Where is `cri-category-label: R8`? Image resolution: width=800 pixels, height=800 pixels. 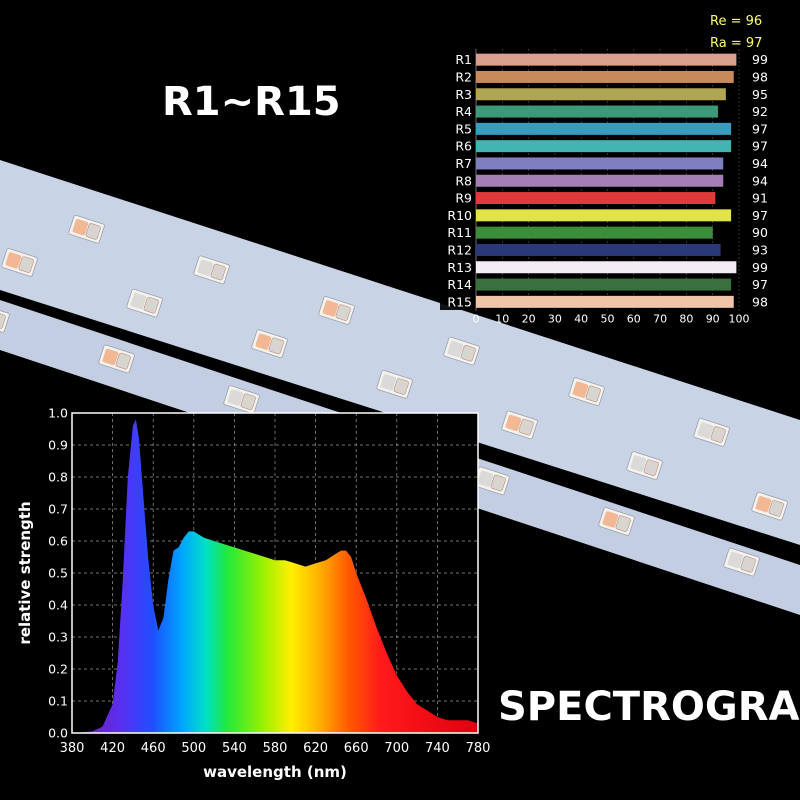 cri-category-label: R8 is located at coordinates (463, 180).